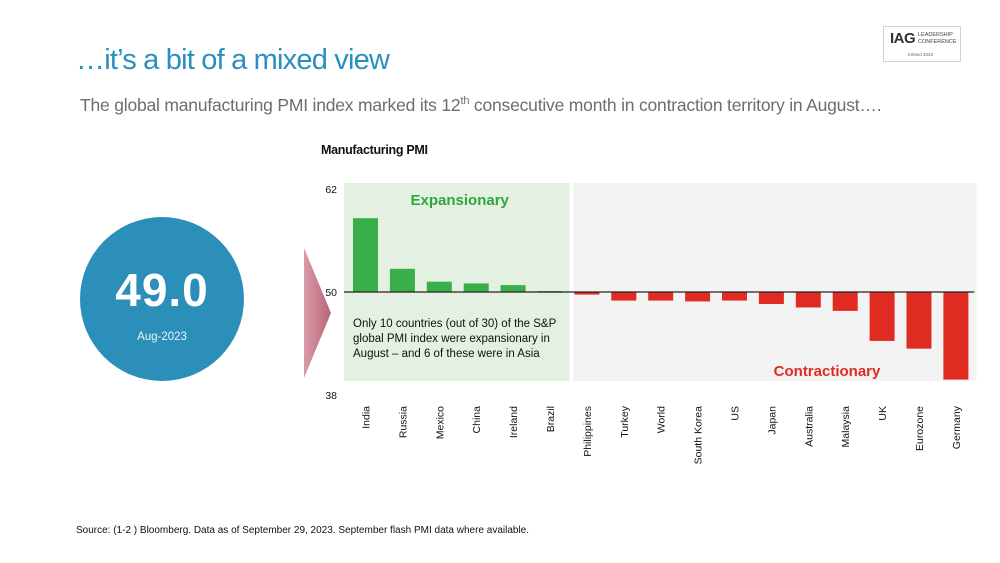 The image size is (1000, 563). Describe the element at coordinates (317, 313) in the screenshot. I see `right-arrow-icon` at that location.